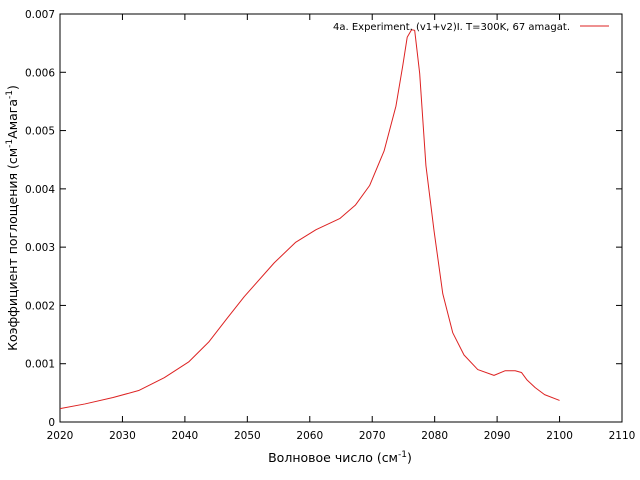  I want to click on y-tick-label: 0.004, so click(40, 190).